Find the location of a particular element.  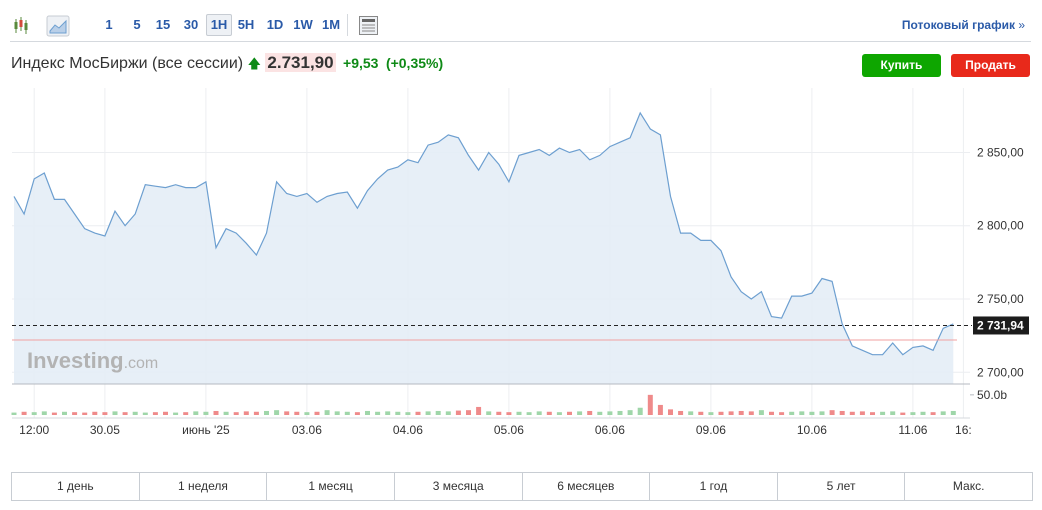

interval-button: 30 is located at coordinates (191, 24).